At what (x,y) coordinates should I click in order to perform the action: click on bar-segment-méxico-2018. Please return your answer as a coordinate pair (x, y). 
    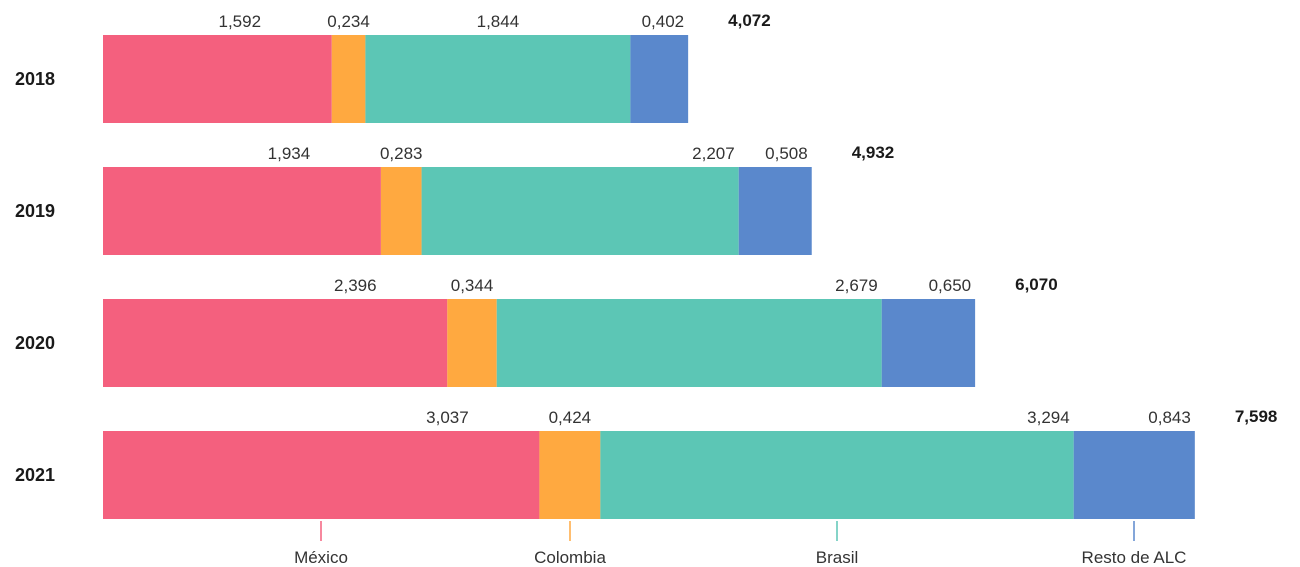
    Looking at the image, I should click on (217, 79).